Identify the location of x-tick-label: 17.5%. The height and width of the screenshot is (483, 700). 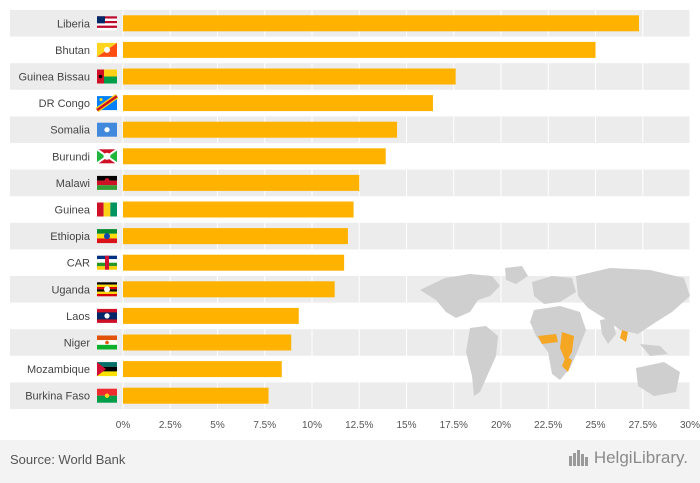
(454, 425).